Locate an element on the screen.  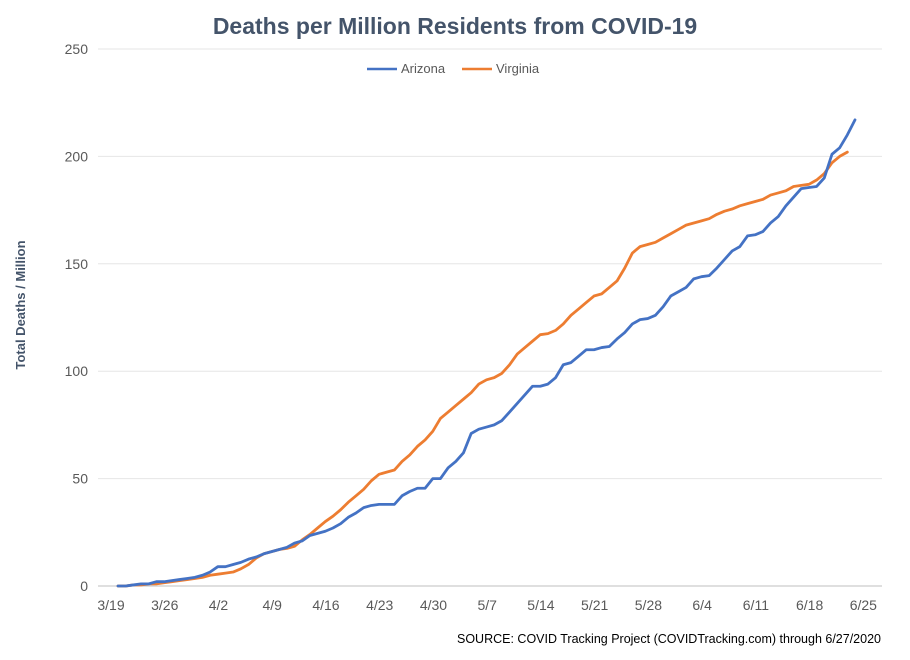
x-tick-label: 4/2 is located at coordinates (219, 605).